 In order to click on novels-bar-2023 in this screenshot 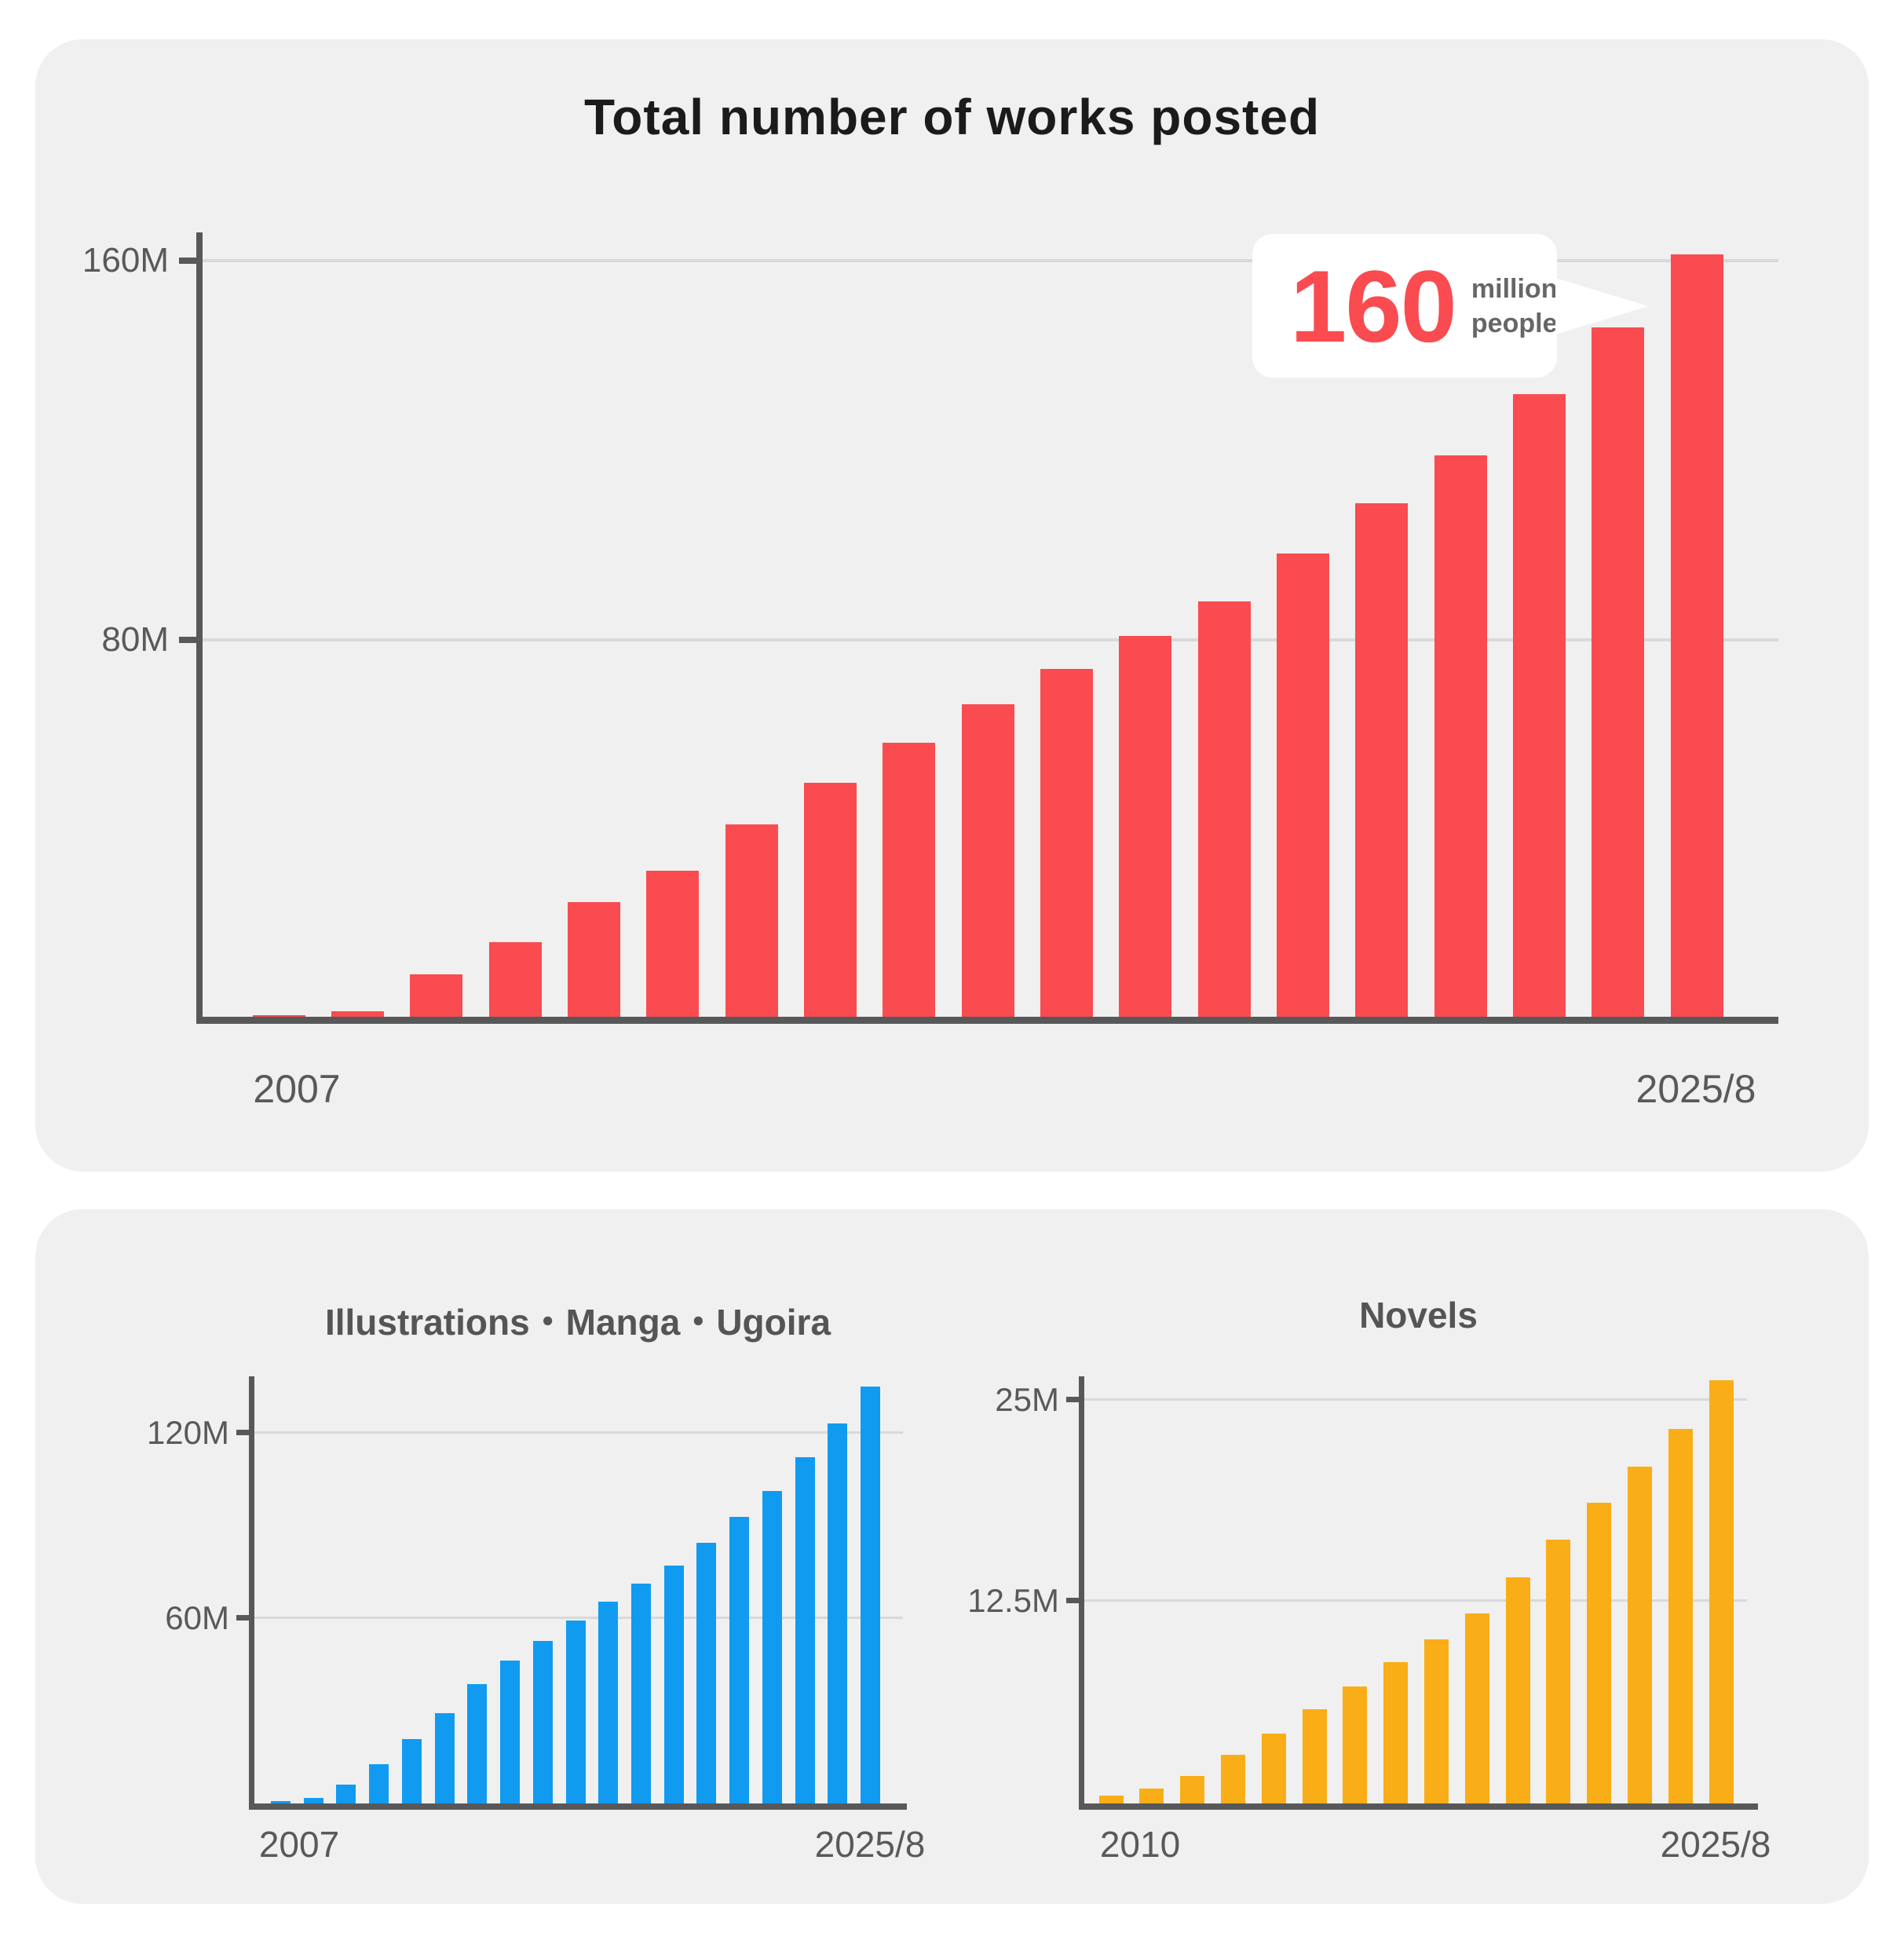, I will do `click(1639, 1635)`.